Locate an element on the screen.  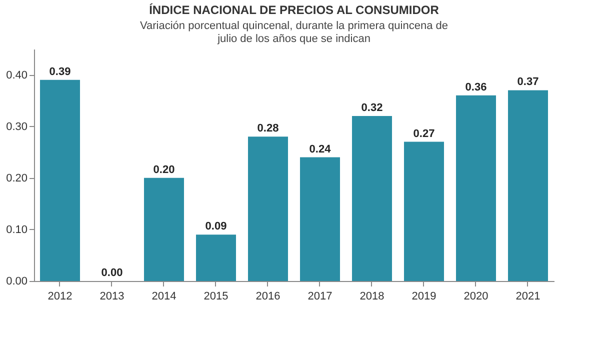
x-tick-label: 2012 is located at coordinates (60, 296).